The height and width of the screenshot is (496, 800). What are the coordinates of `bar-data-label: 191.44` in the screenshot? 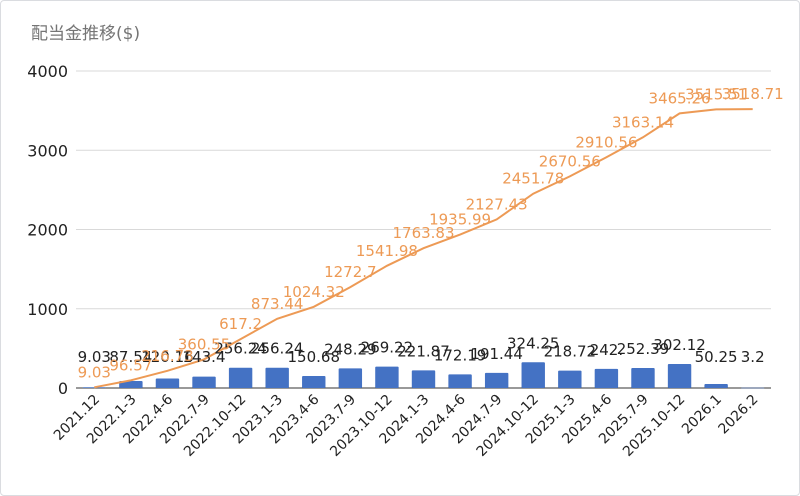 It's located at (496, 354).